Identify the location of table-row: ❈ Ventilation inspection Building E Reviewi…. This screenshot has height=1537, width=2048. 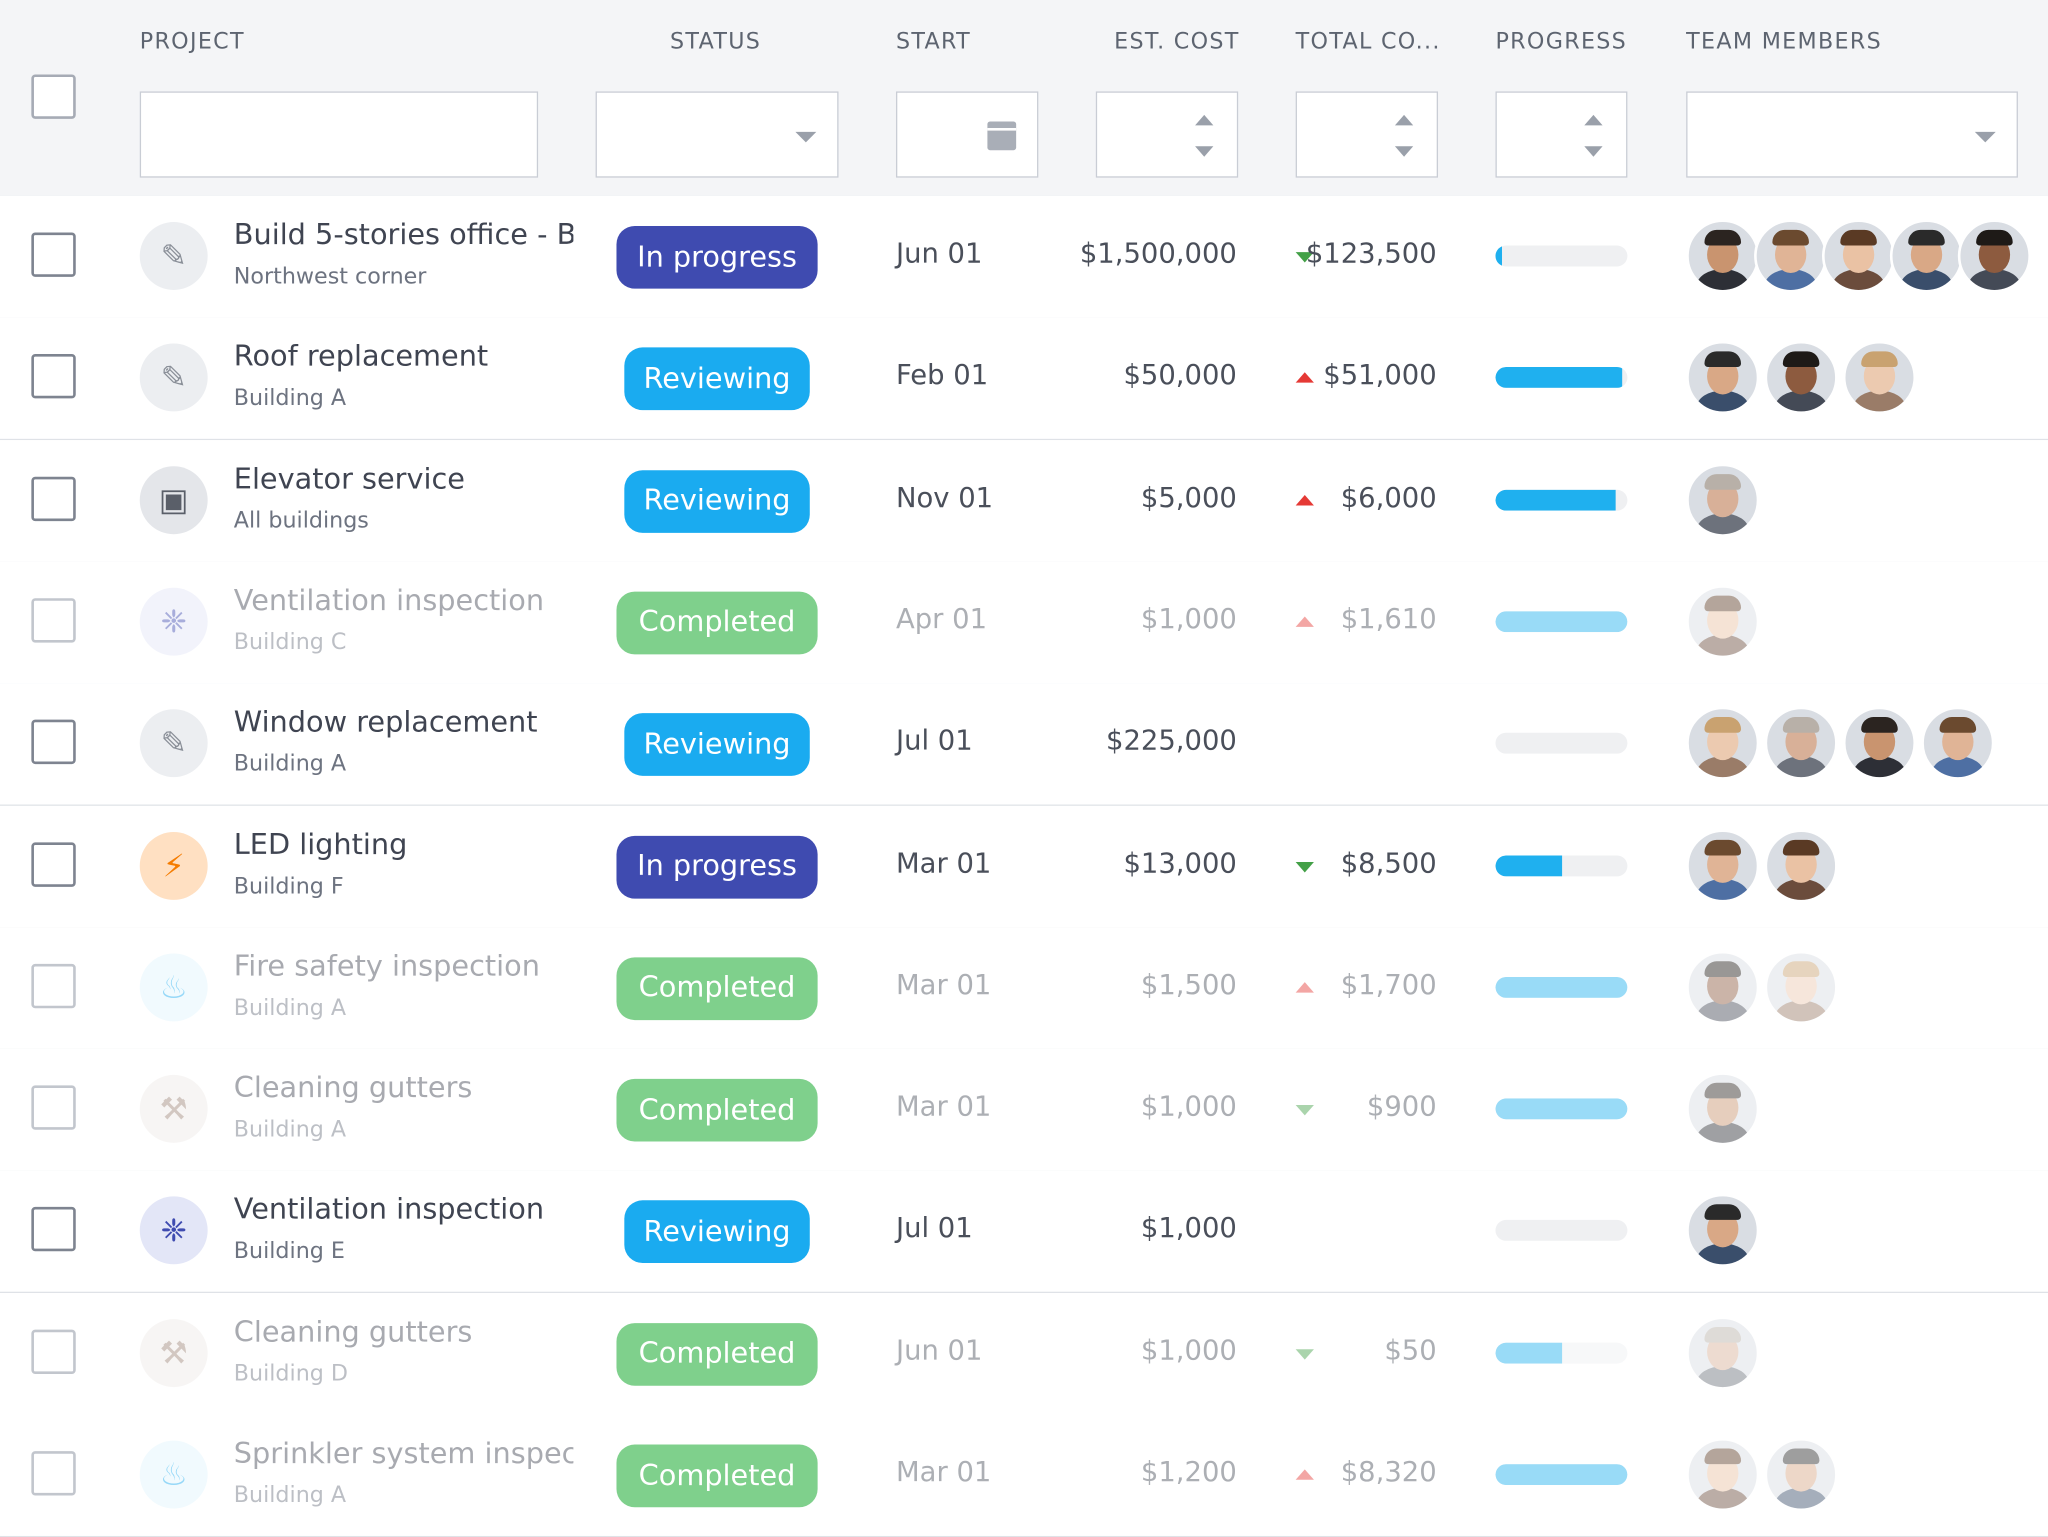
(1024, 1232).